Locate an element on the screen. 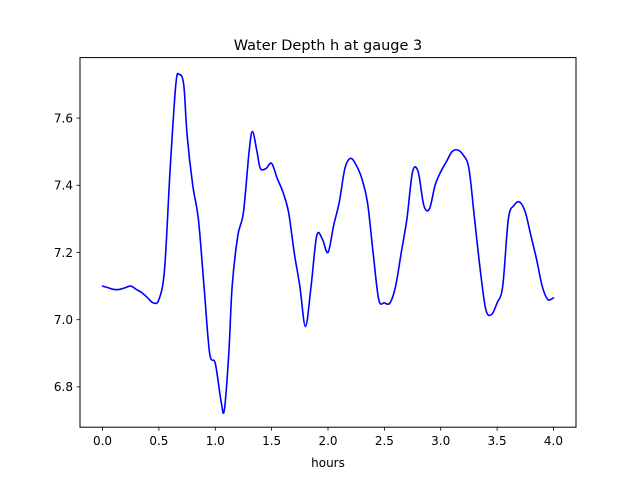 The width and height of the screenshot is (640, 480). x-tick-label: 4.0 is located at coordinates (553, 441).